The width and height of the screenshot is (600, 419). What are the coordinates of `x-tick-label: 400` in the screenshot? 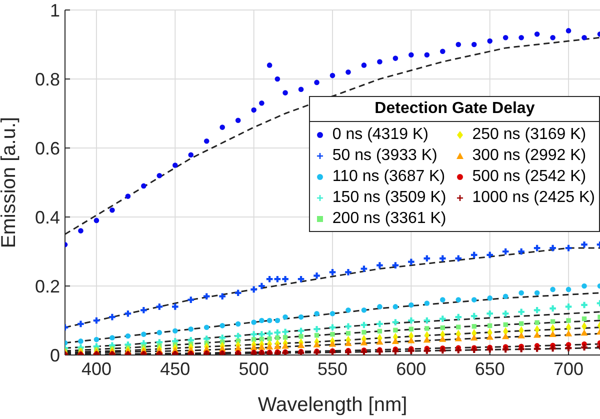 It's located at (96, 368).